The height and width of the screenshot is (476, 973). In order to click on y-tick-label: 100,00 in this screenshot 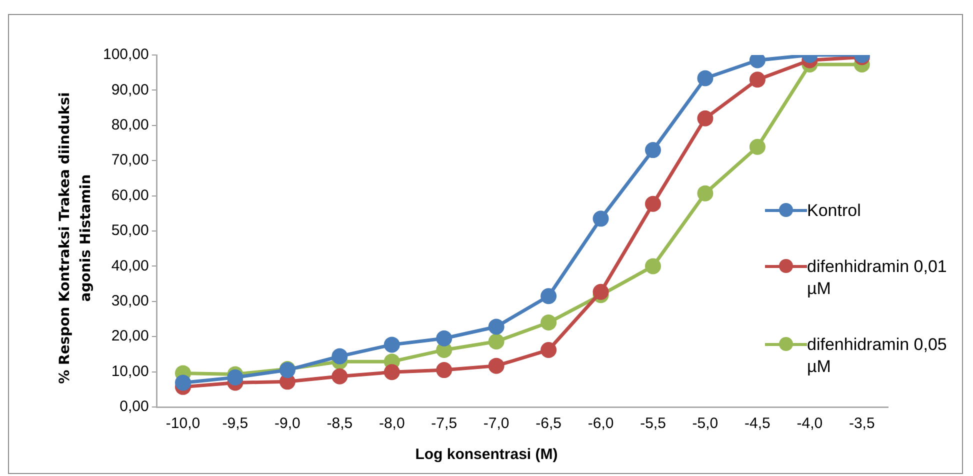, I will do `click(125, 55)`.